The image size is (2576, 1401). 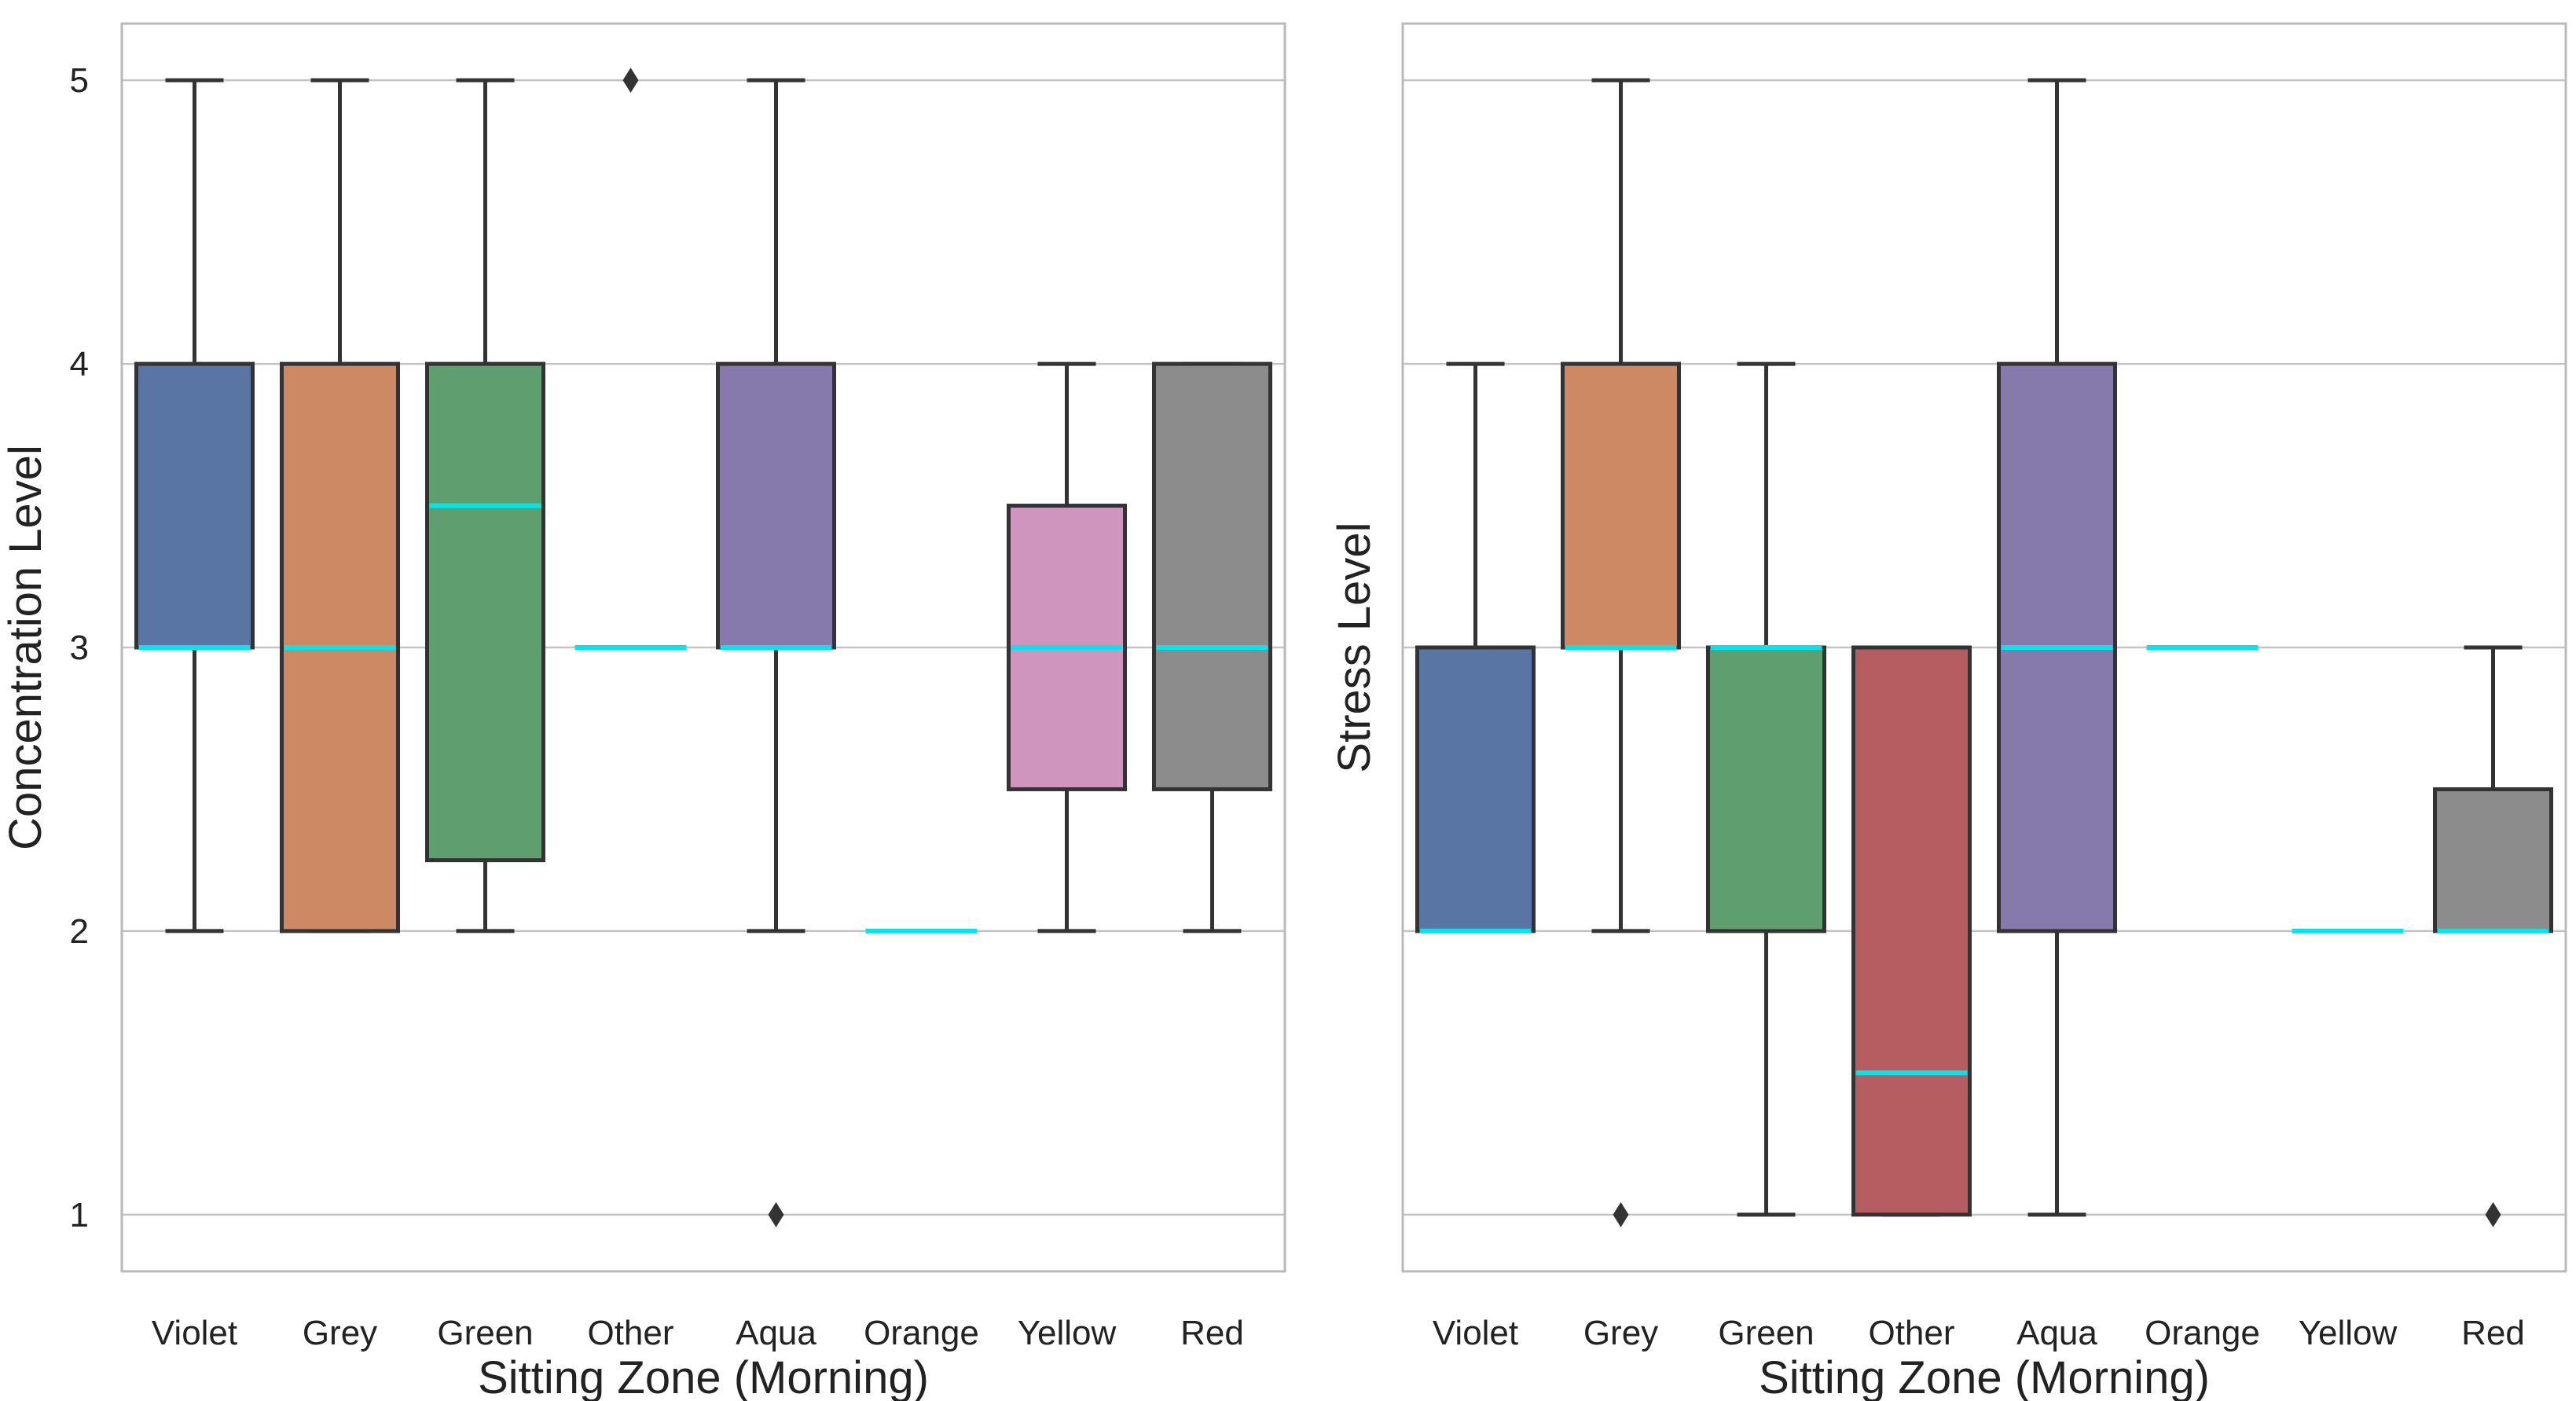 I want to click on y-axis-label: Stress Level, so click(x=1354, y=647).